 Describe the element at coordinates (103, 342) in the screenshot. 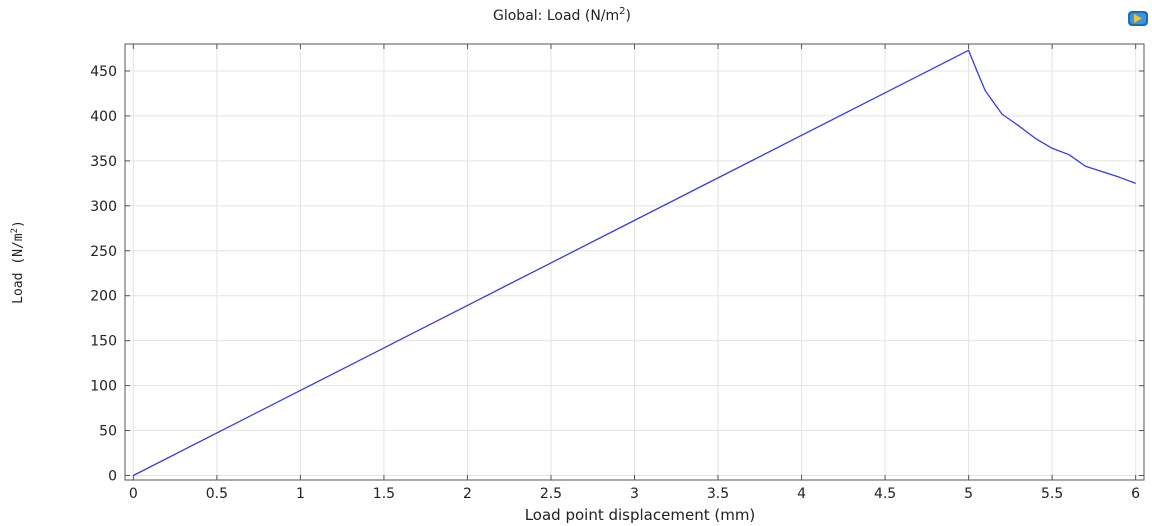

I see `y-tick-label: 150` at that location.